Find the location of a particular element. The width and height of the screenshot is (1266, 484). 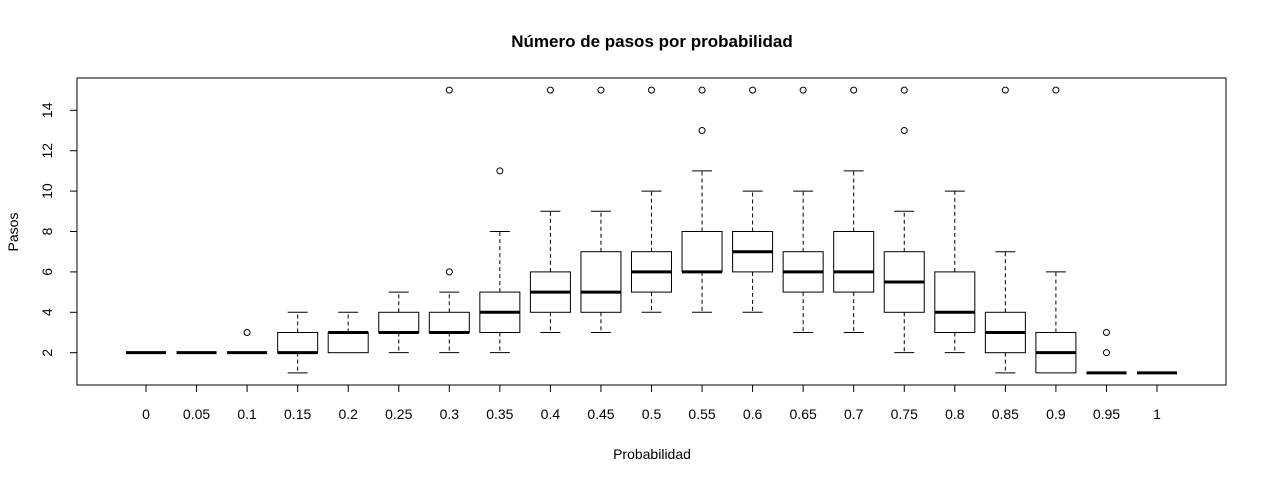

x-tick-label: 0.45 is located at coordinates (600, 414).